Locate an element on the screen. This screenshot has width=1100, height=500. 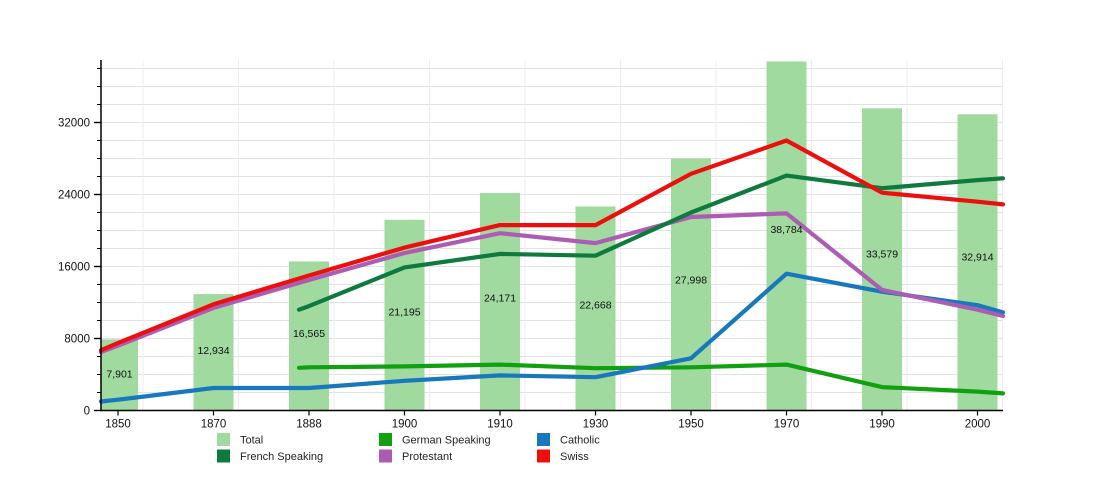
bar-value-label: 12,934 is located at coordinates (213, 351).